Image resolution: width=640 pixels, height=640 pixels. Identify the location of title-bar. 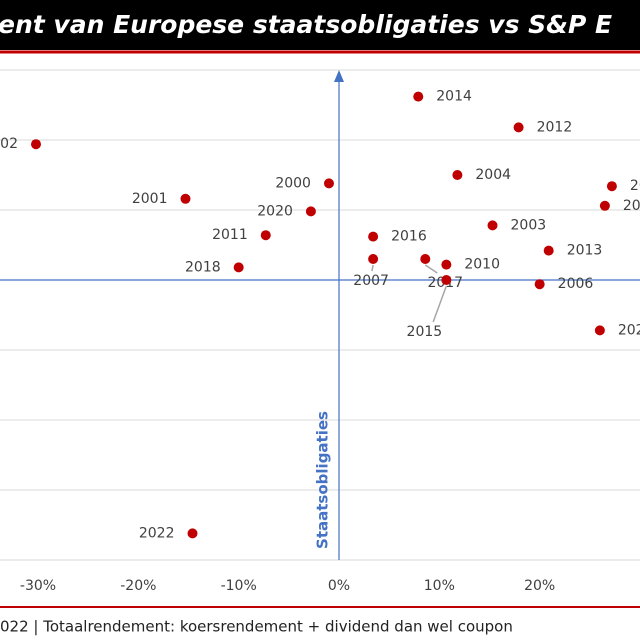
(320, 25).